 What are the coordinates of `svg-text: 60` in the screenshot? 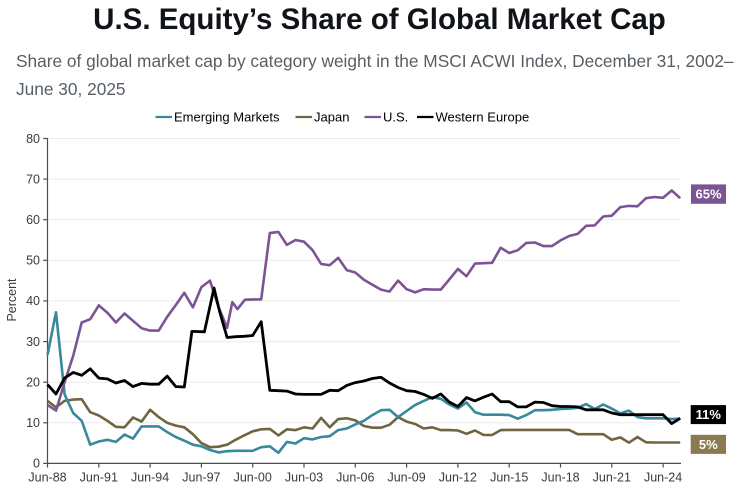 It's located at (33, 220).